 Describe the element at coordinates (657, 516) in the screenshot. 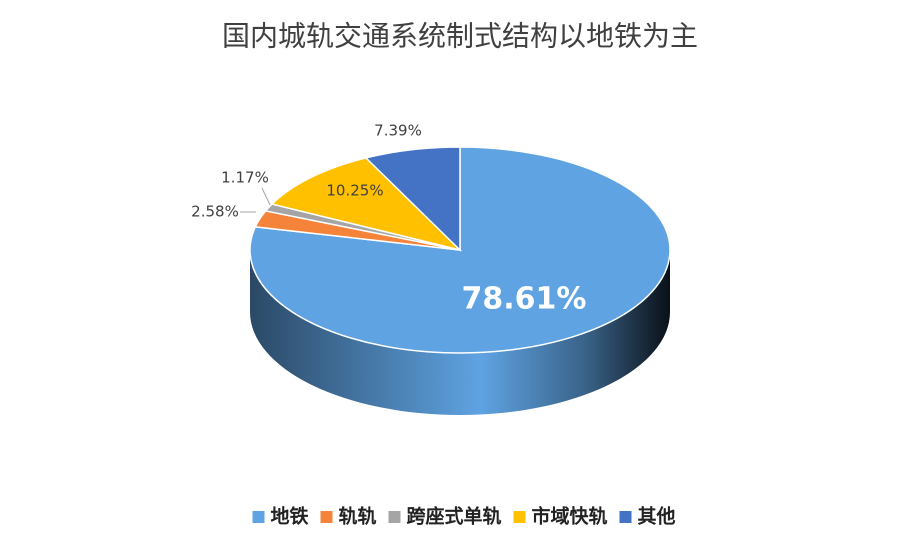

I see `legend-label: 其他` at that location.